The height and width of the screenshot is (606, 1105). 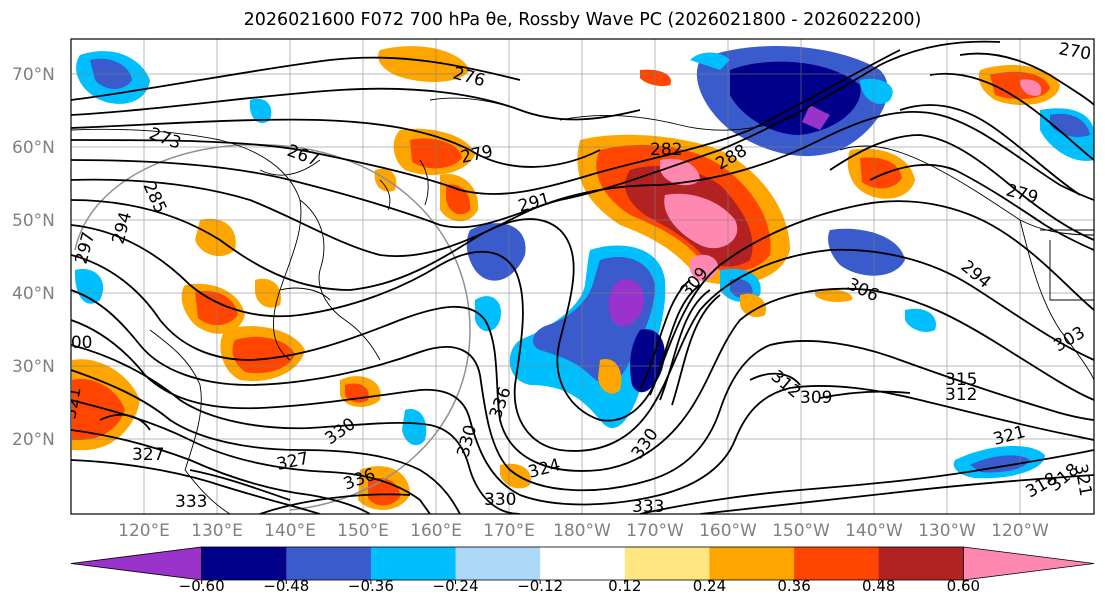 What do you see at coordinates (33, 294) in the screenshot?
I see `lat-label: 40°N` at bounding box center [33, 294].